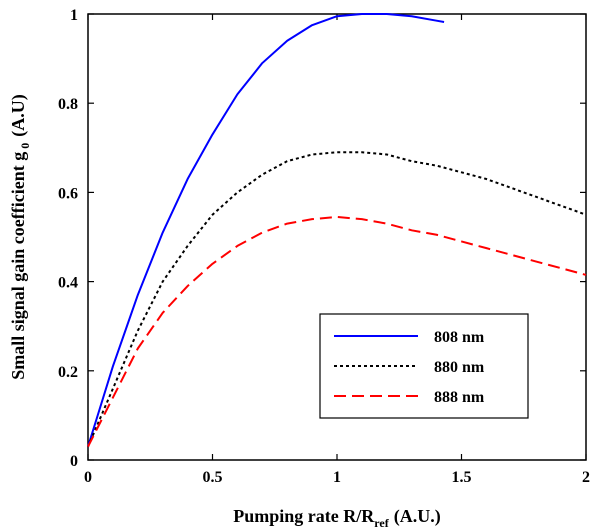 The image size is (592, 532). I want to click on legend-label-3: 888 nm, so click(459, 397).